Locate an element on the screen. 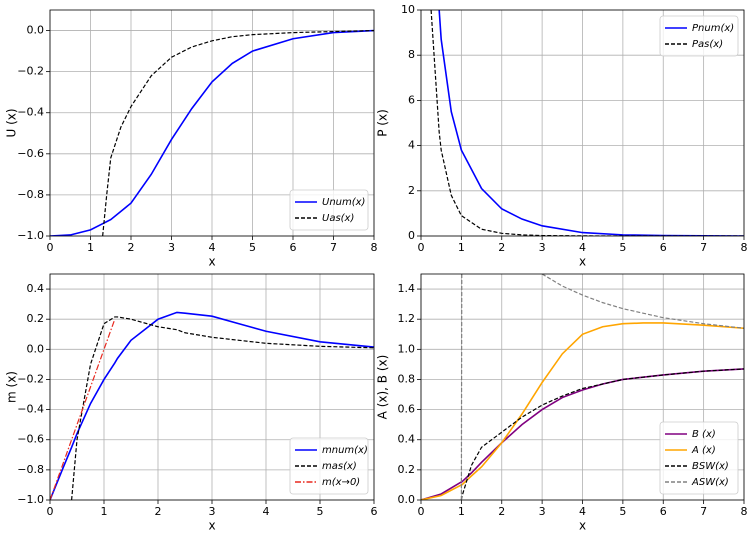  y-axis-label: P (x) is located at coordinates (383, 123).